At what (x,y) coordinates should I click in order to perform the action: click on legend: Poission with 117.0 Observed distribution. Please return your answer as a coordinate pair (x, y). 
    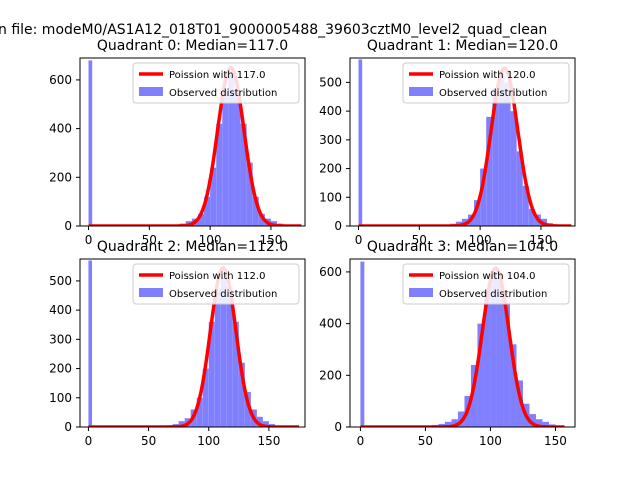
    Looking at the image, I should click on (216, 83).